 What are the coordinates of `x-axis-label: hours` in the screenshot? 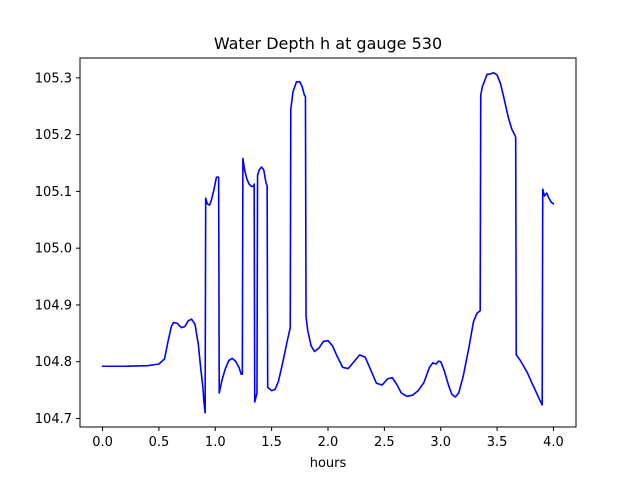 It's located at (328, 463).